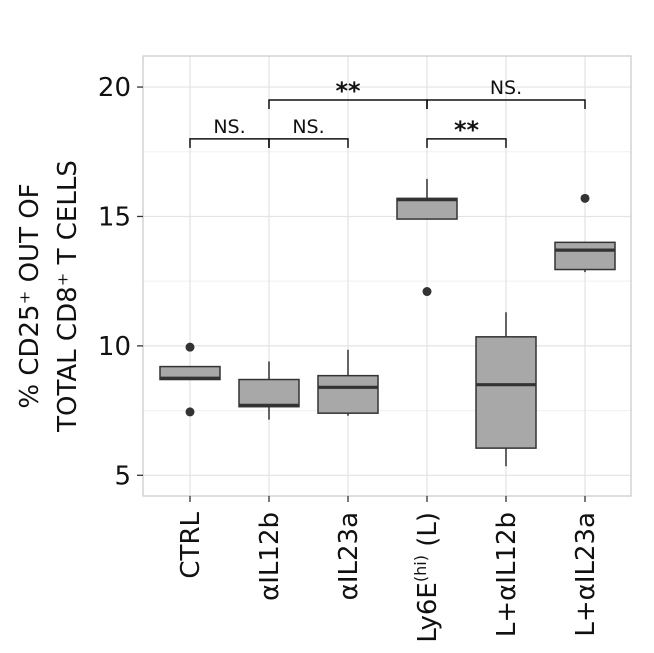 The image size is (654, 653). I want to click on y-axis-label-line1: % CD25⁺ OUT OF, so click(30, 295).